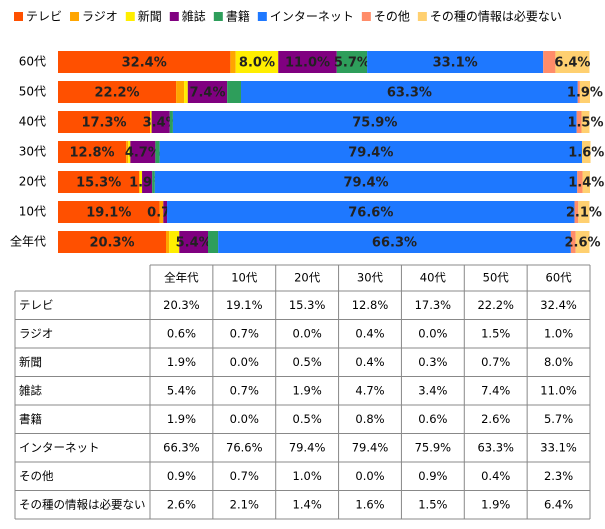 The width and height of the screenshot is (605, 529). What do you see at coordinates (59, 447) in the screenshot?
I see `table-row-label: インターネット` at bounding box center [59, 447].